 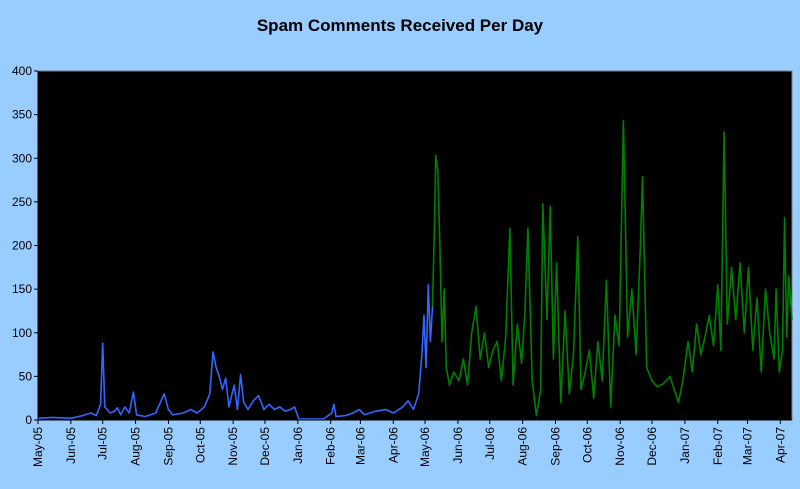 What do you see at coordinates (22, 333) in the screenshot?
I see `y-tick-label: 100` at bounding box center [22, 333].